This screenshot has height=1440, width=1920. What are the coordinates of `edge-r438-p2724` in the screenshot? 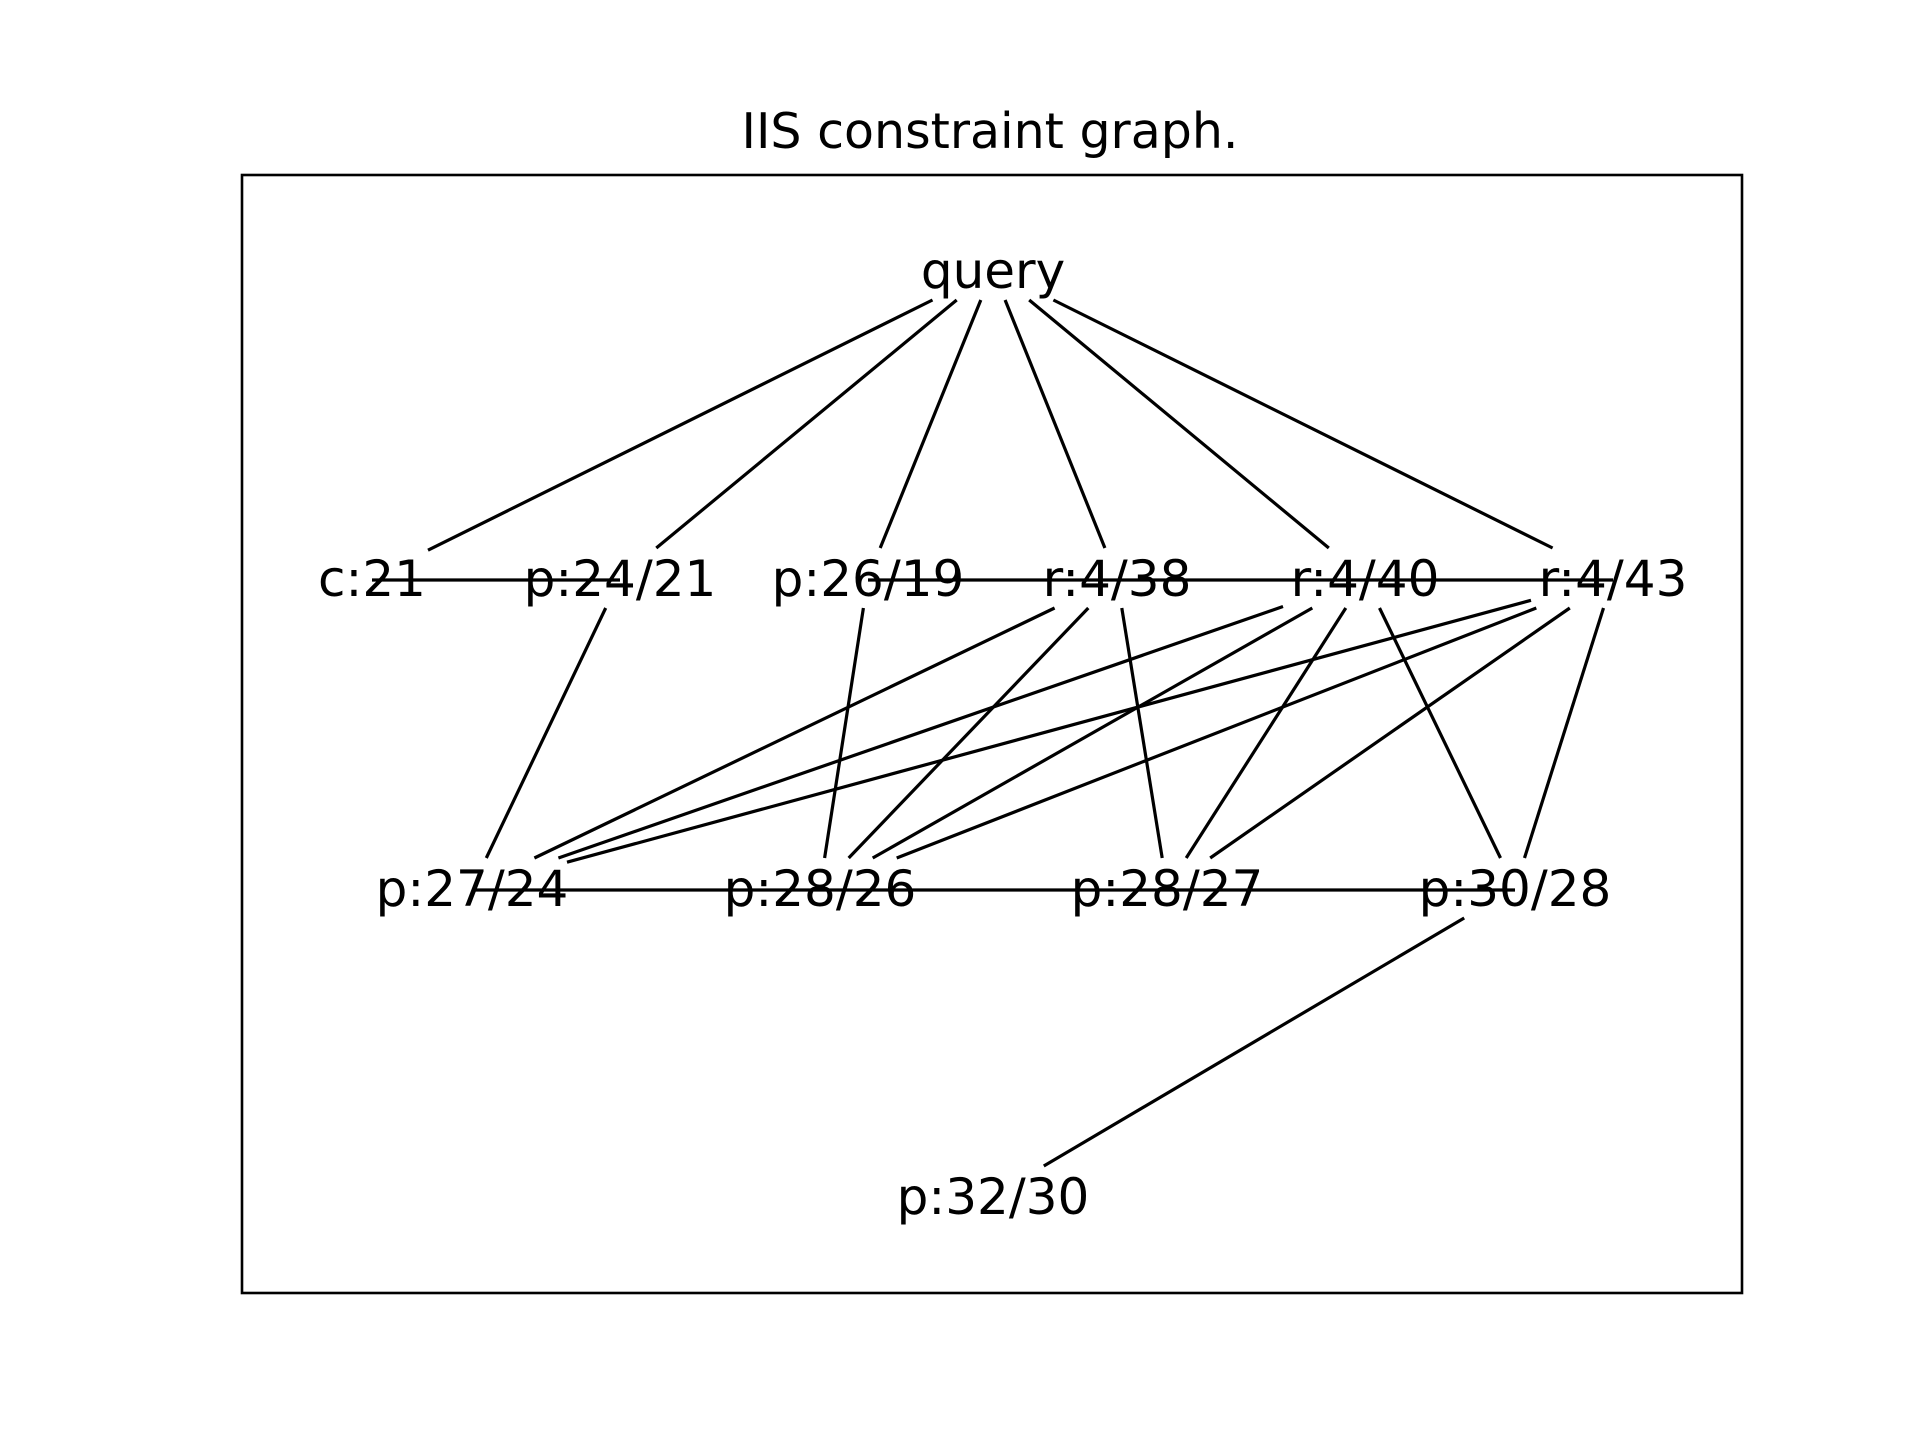 It's located at (794, 733).